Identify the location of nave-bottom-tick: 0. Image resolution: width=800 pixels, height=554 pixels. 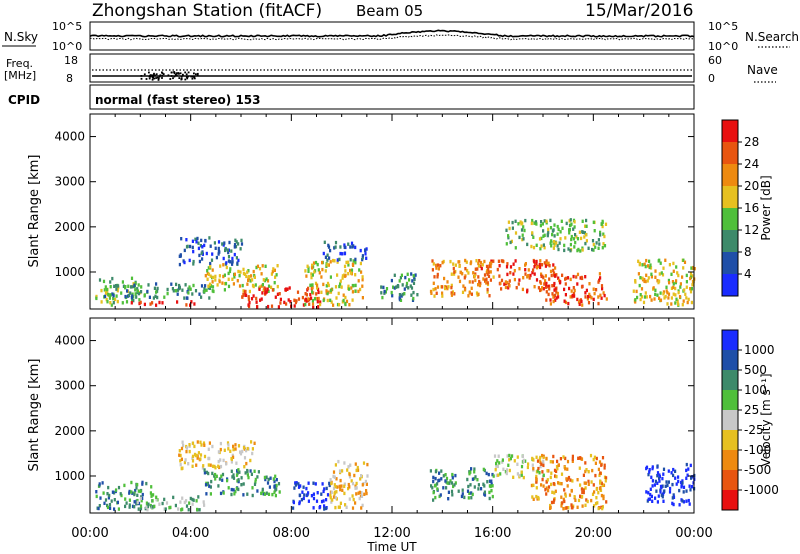
(711, 78).